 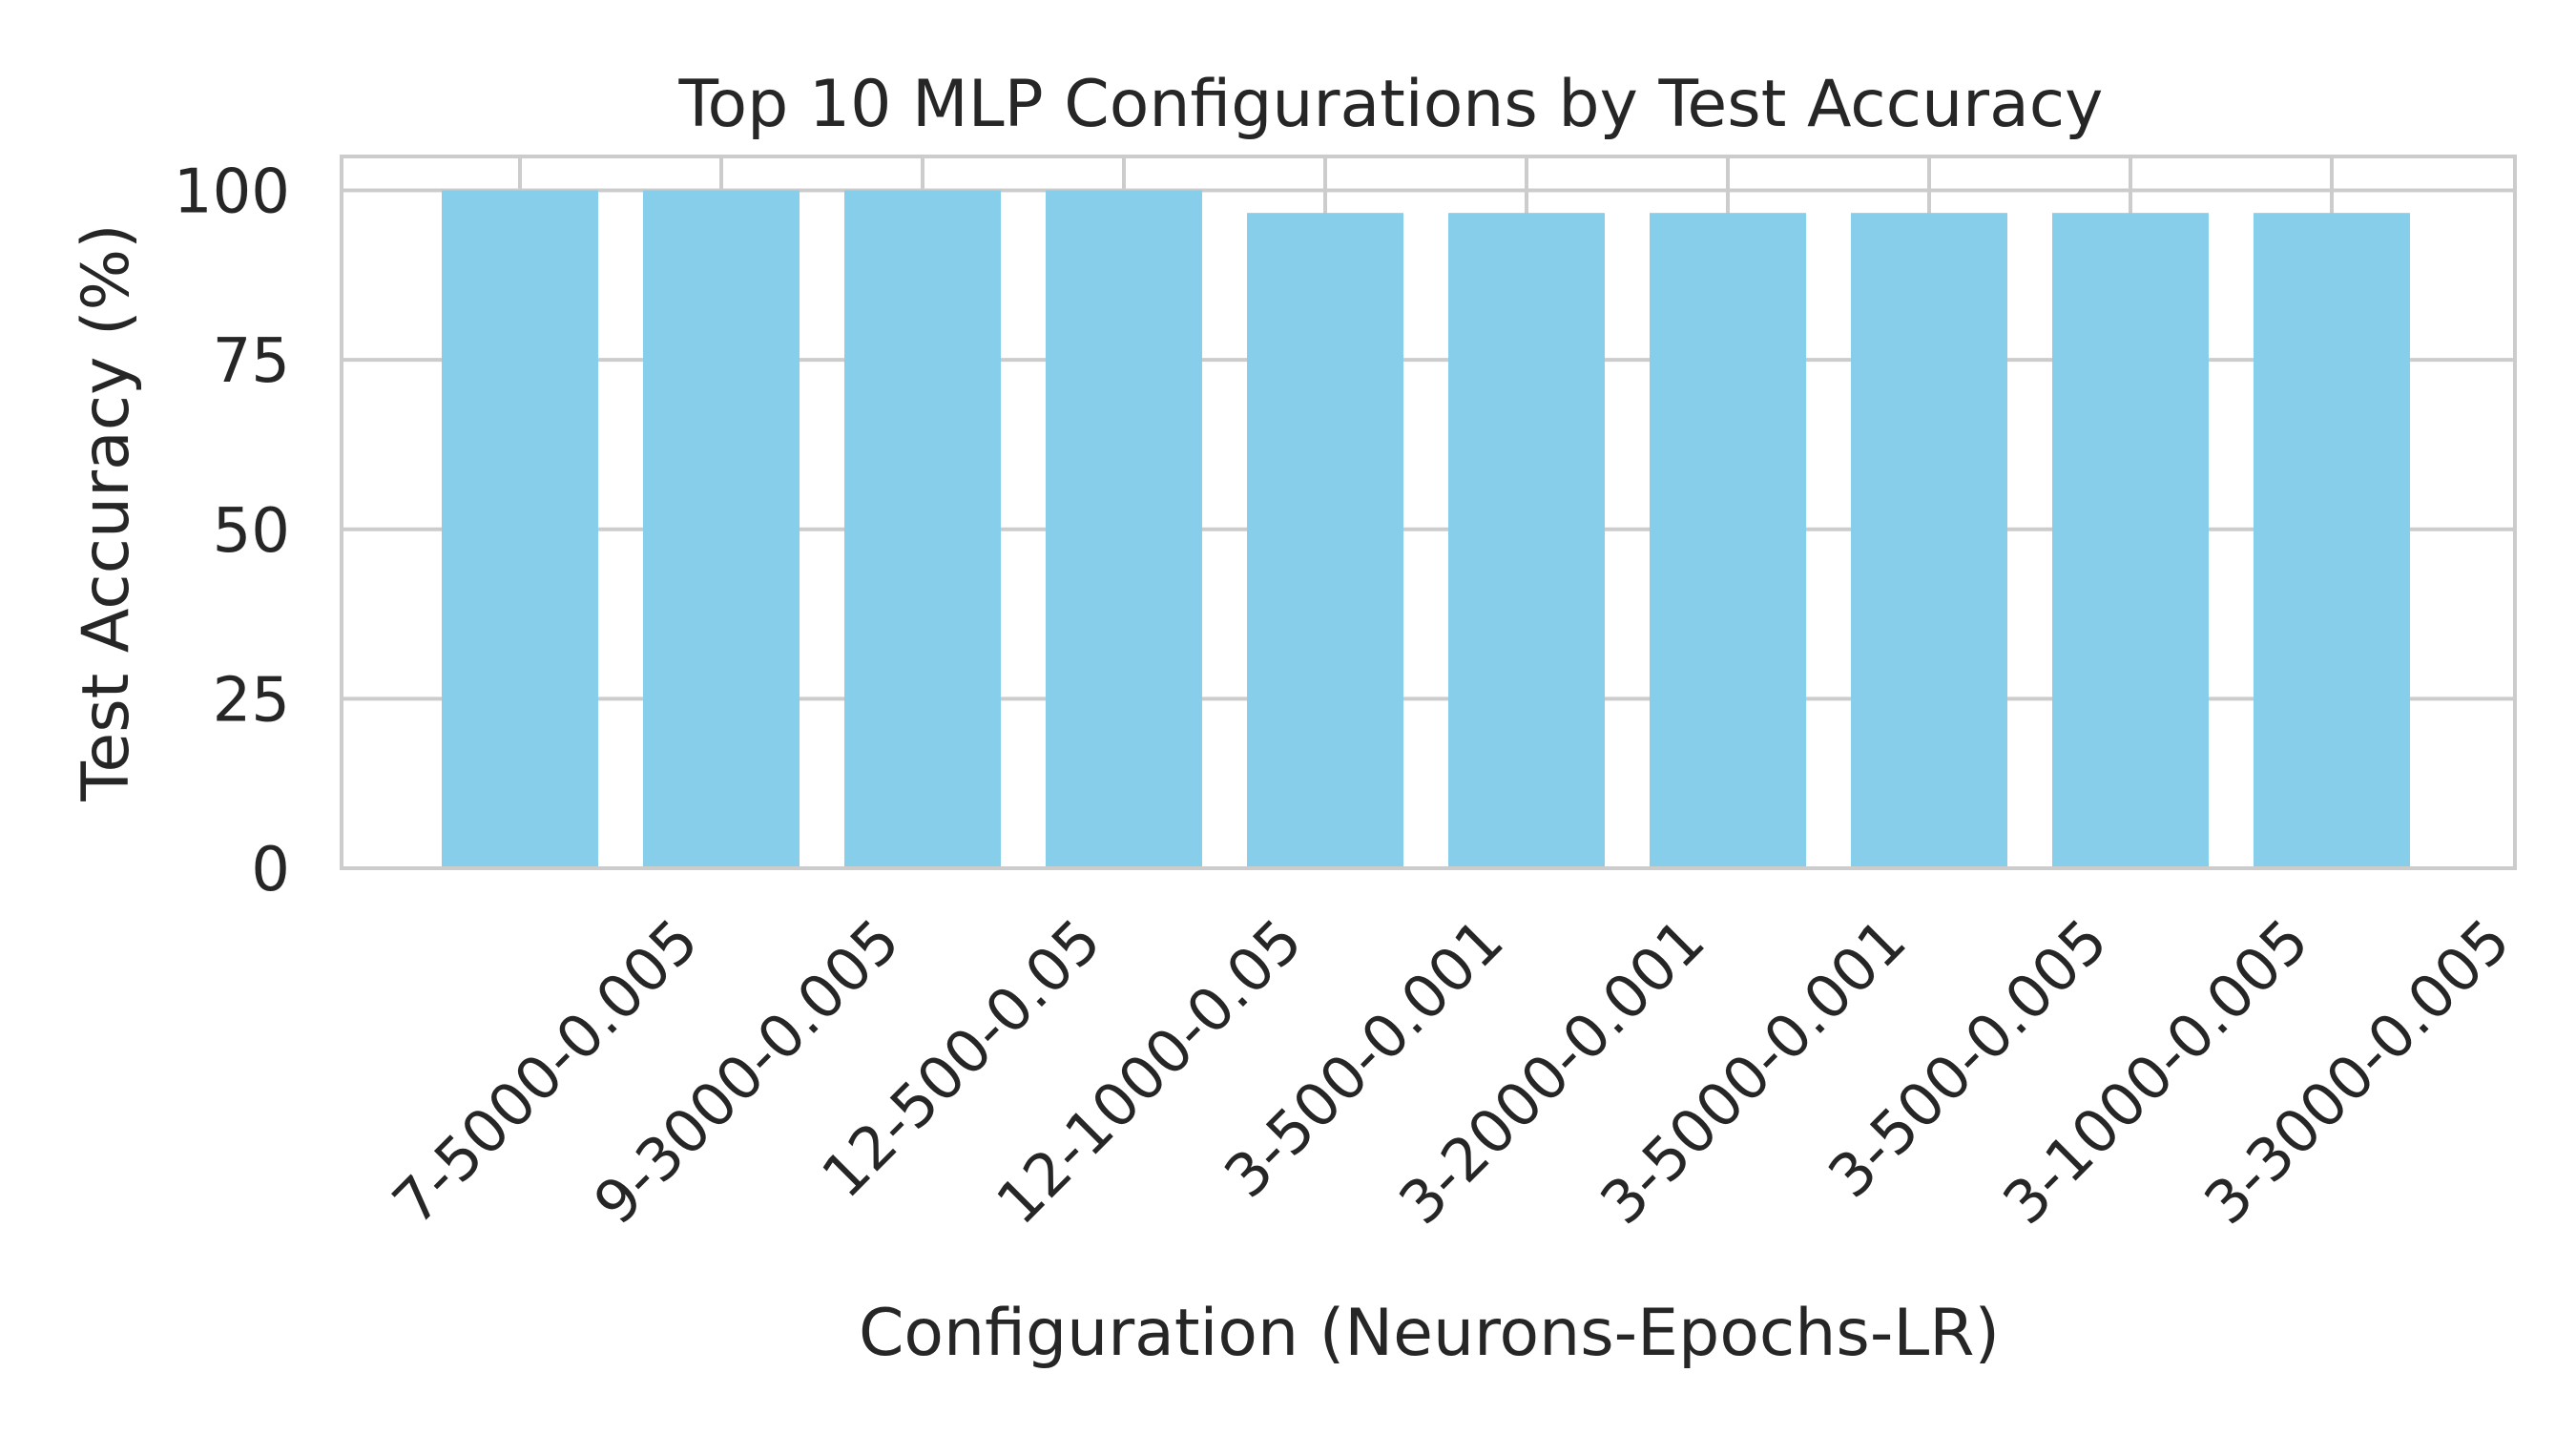 What do you see at coordinates (251, 700) in the screenshot?
I see `y-tick-label: 25` at bounding box center [251, 700].